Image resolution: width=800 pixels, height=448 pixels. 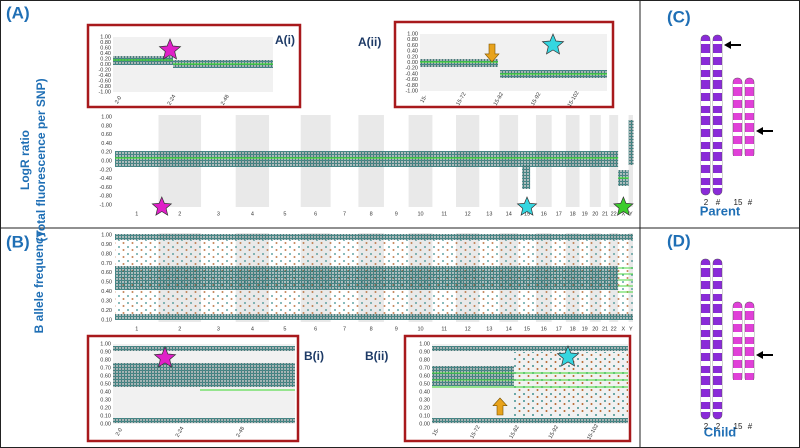 What do you see at coordinates (468, 214) in the screenshot?
I see `chromosome-label: 12` at bounding box center [468, 214].